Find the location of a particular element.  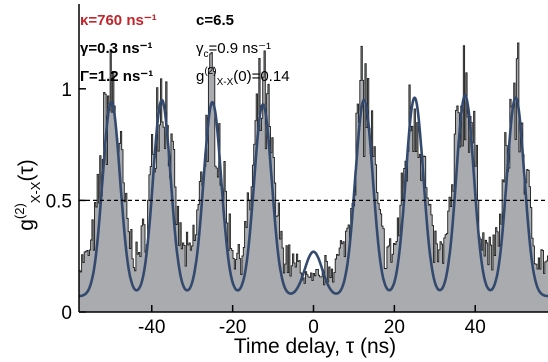

y-tick-label: 1 is located at coordinates (66, 90).